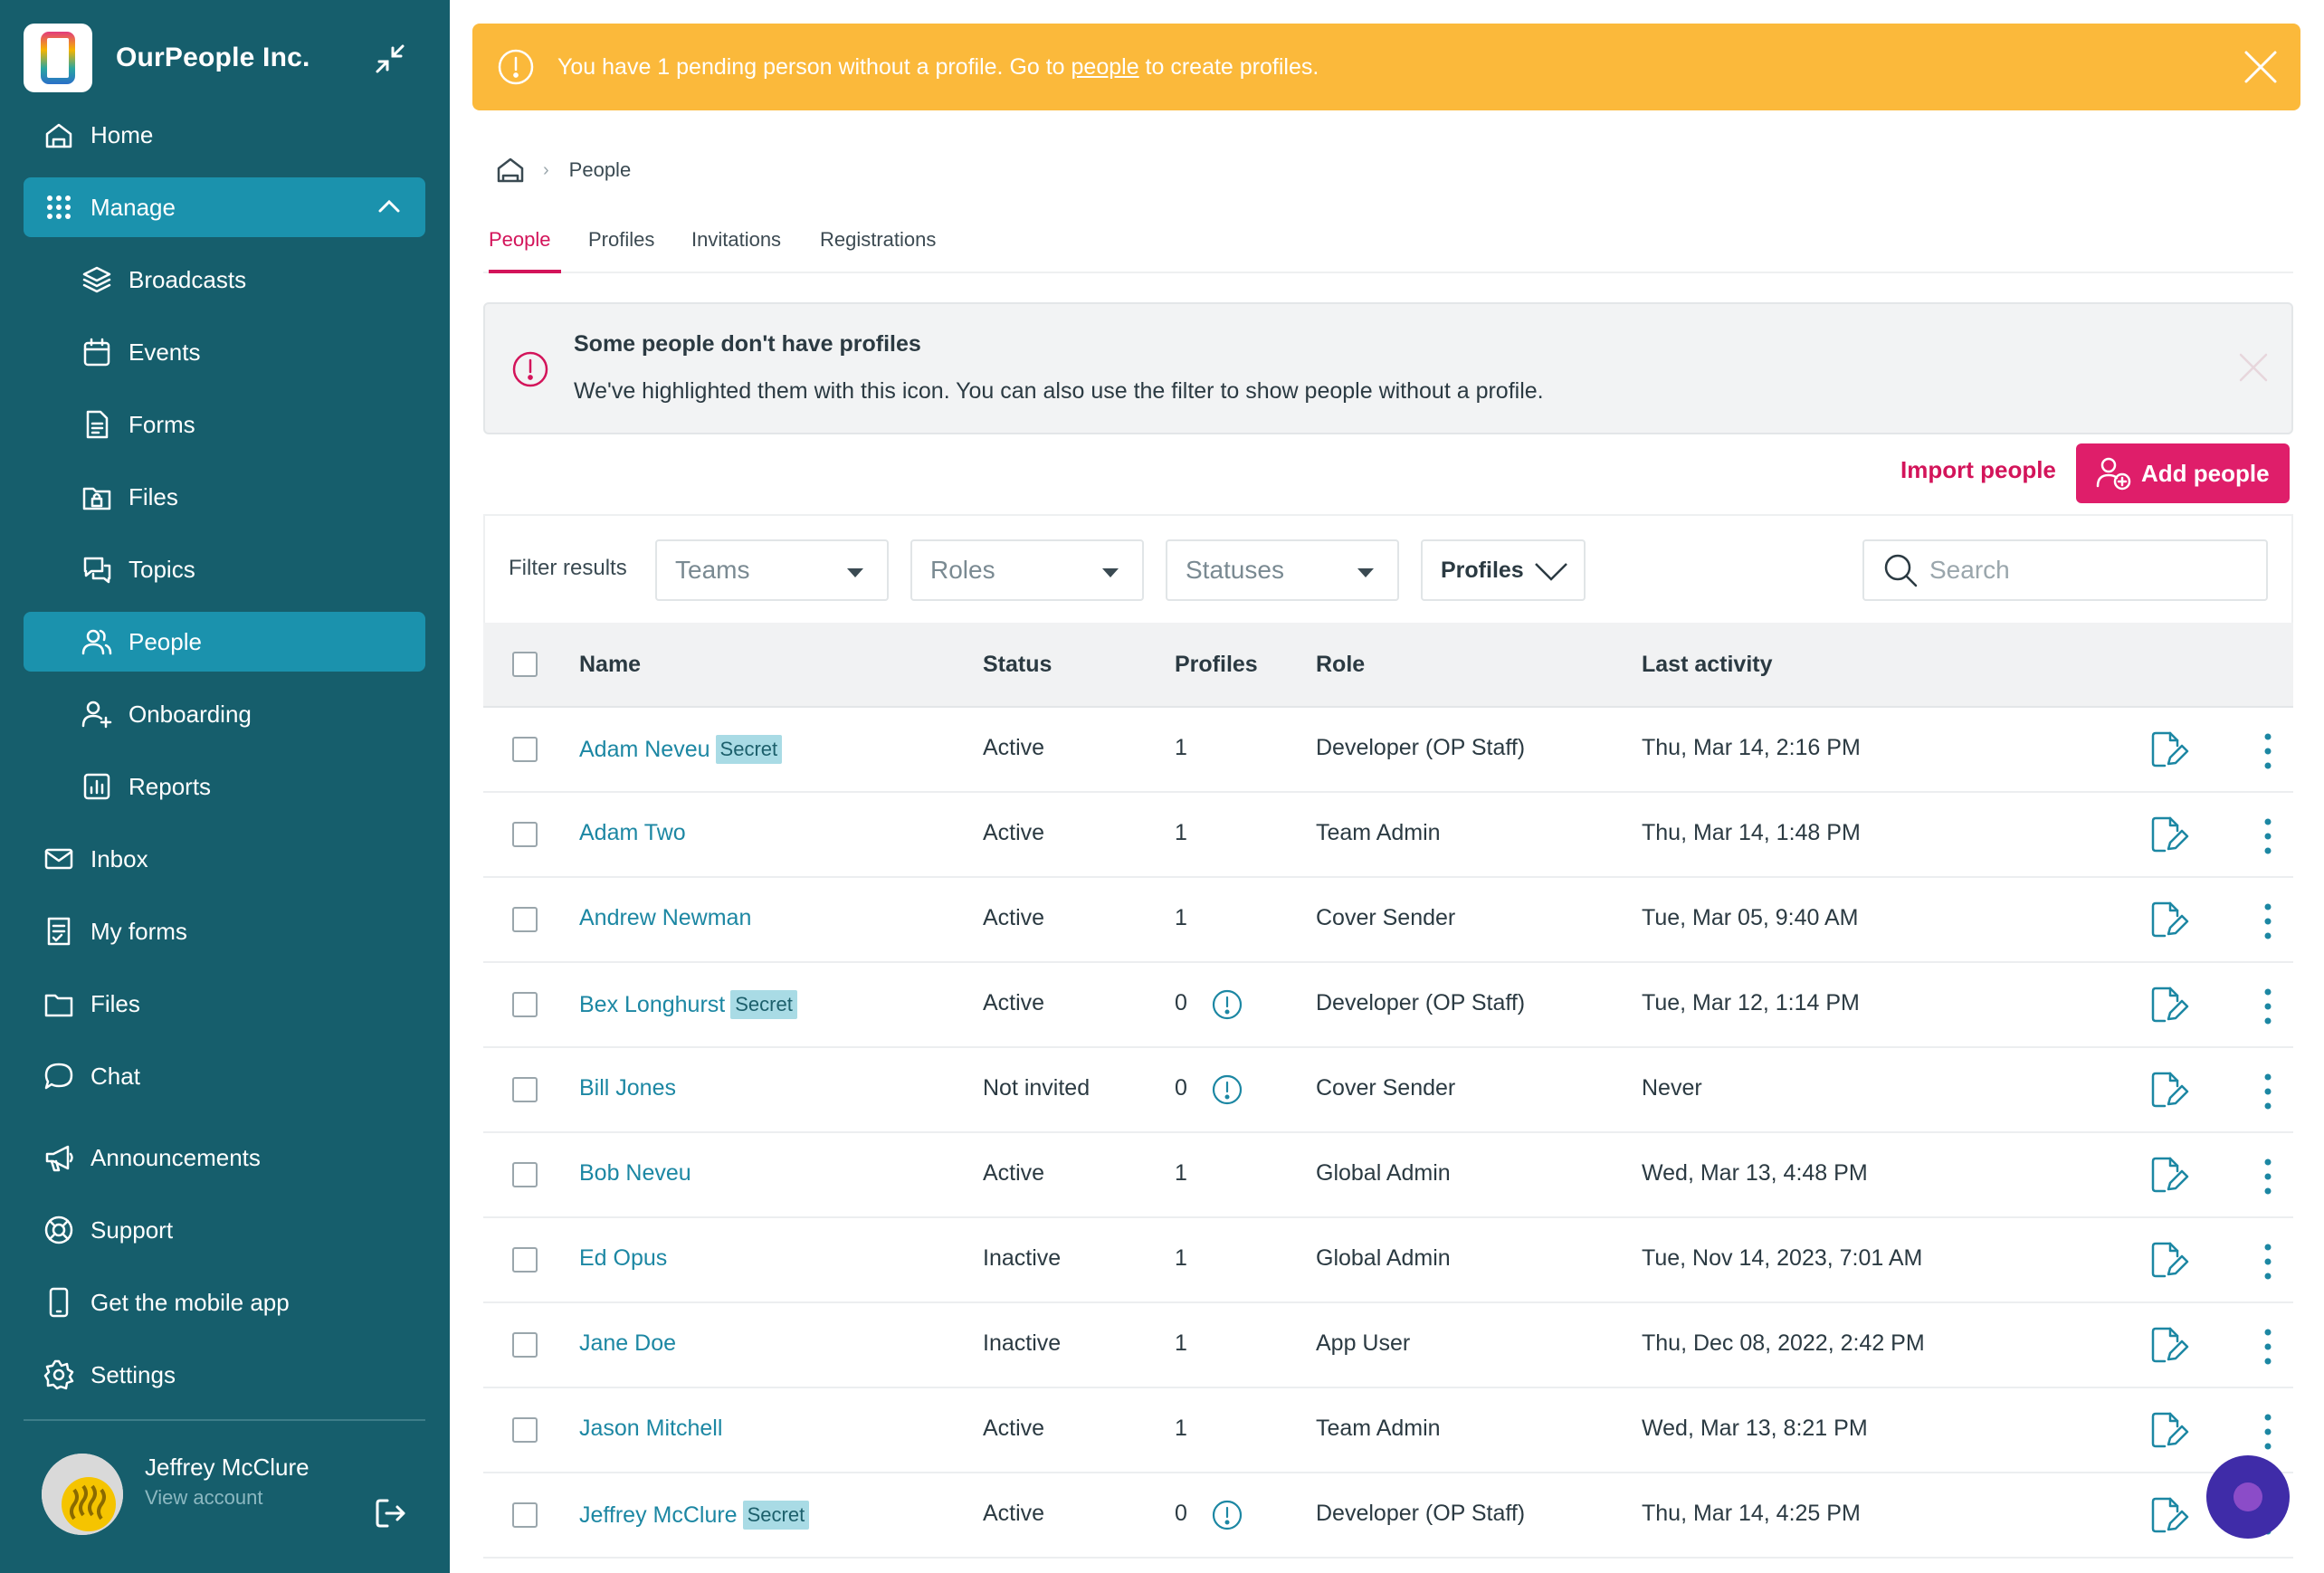 This screenshot has height=1573, width=2324. I want to click on sidebar-item-inbox: Inbox, so click(225, 859).